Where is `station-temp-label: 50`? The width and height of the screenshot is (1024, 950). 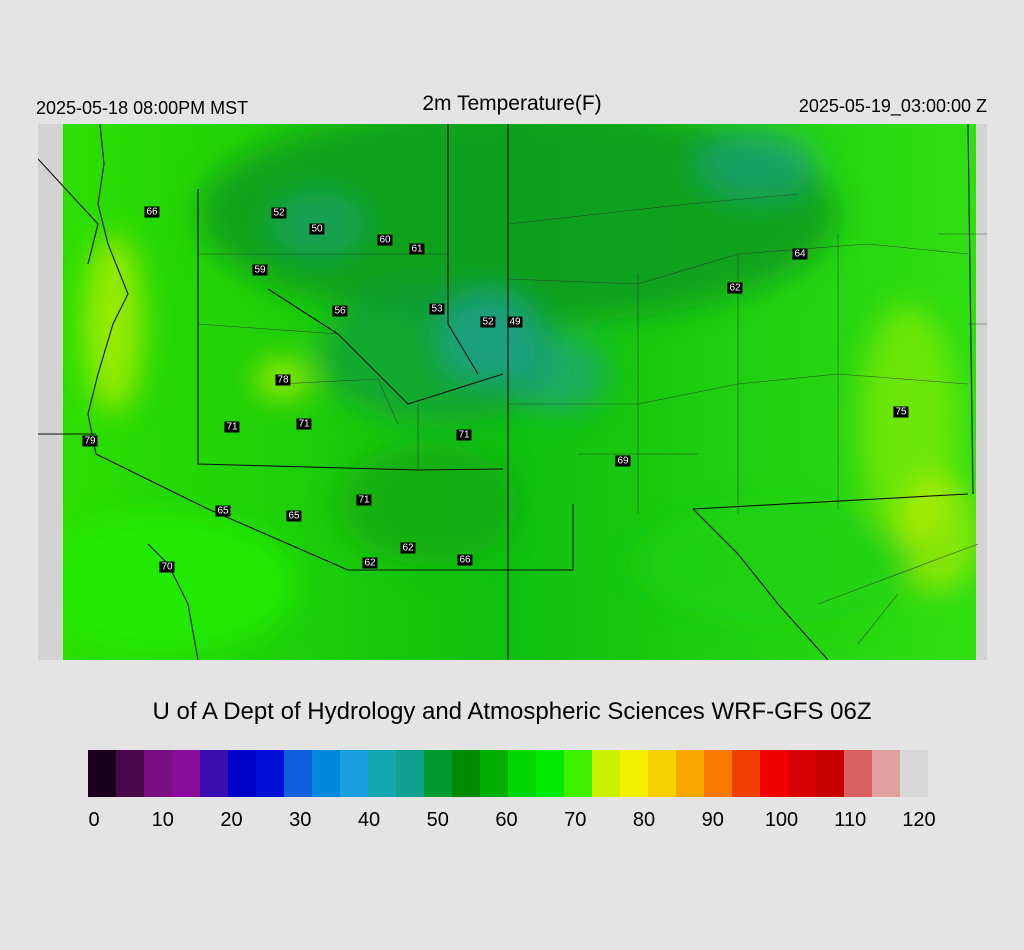
station-temp-label: 50 is located at coordinates (317, 229).